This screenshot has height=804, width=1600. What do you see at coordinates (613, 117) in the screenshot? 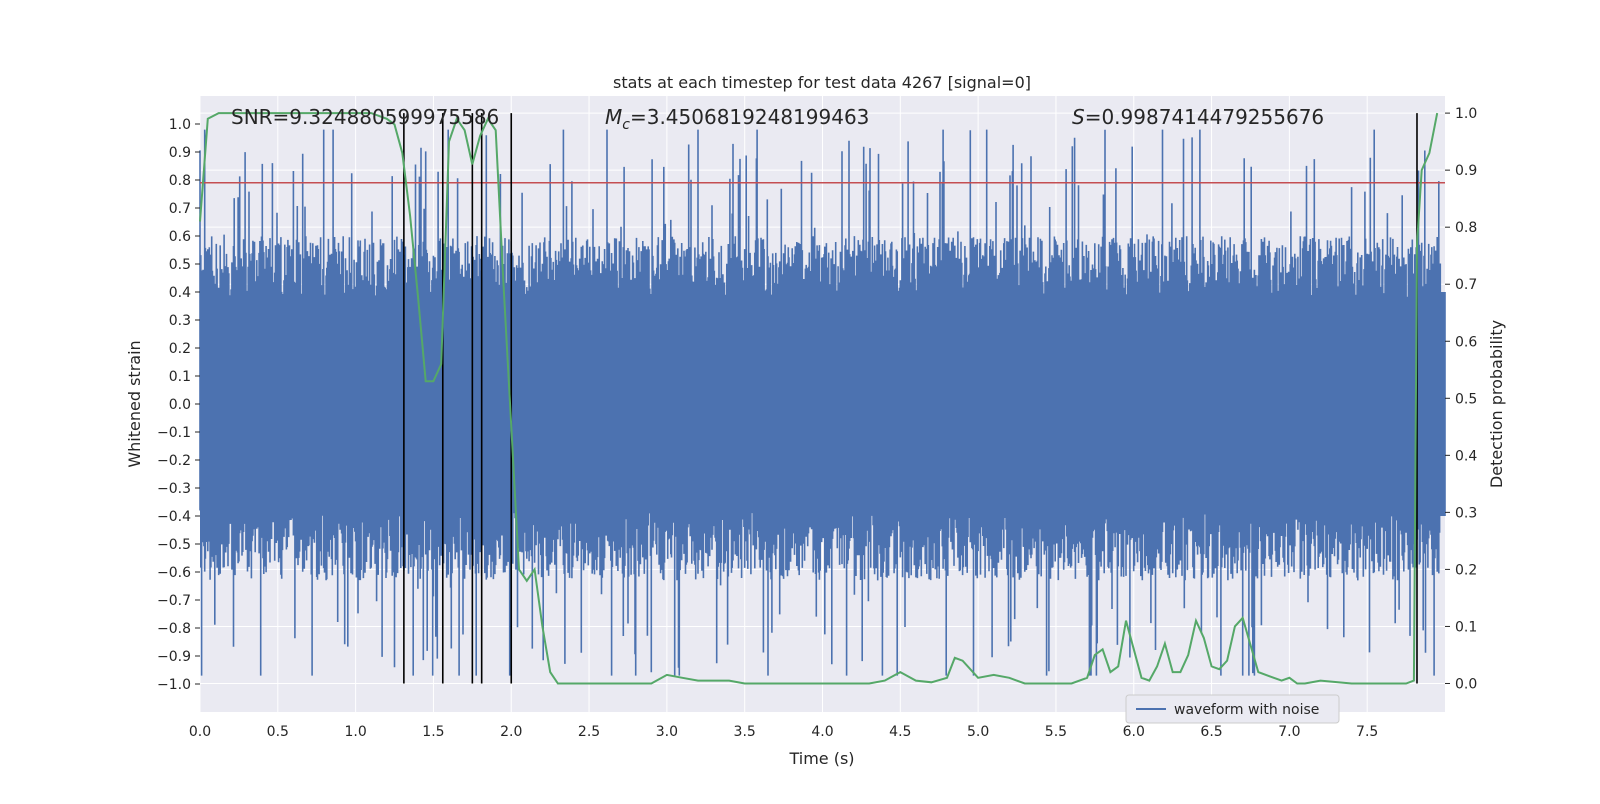
I see `mc-symbol: M` at bounding box center [613, 117].